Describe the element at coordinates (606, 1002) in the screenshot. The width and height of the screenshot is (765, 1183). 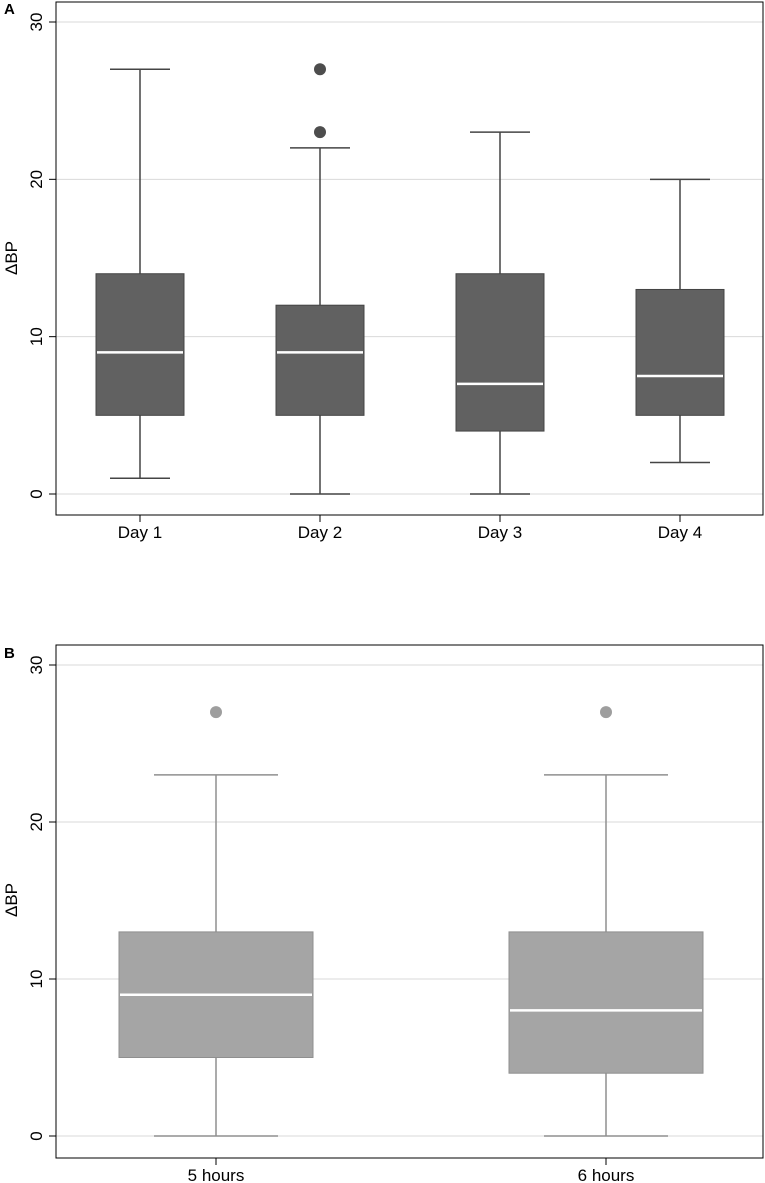
I see `box-6-hours` at that location.